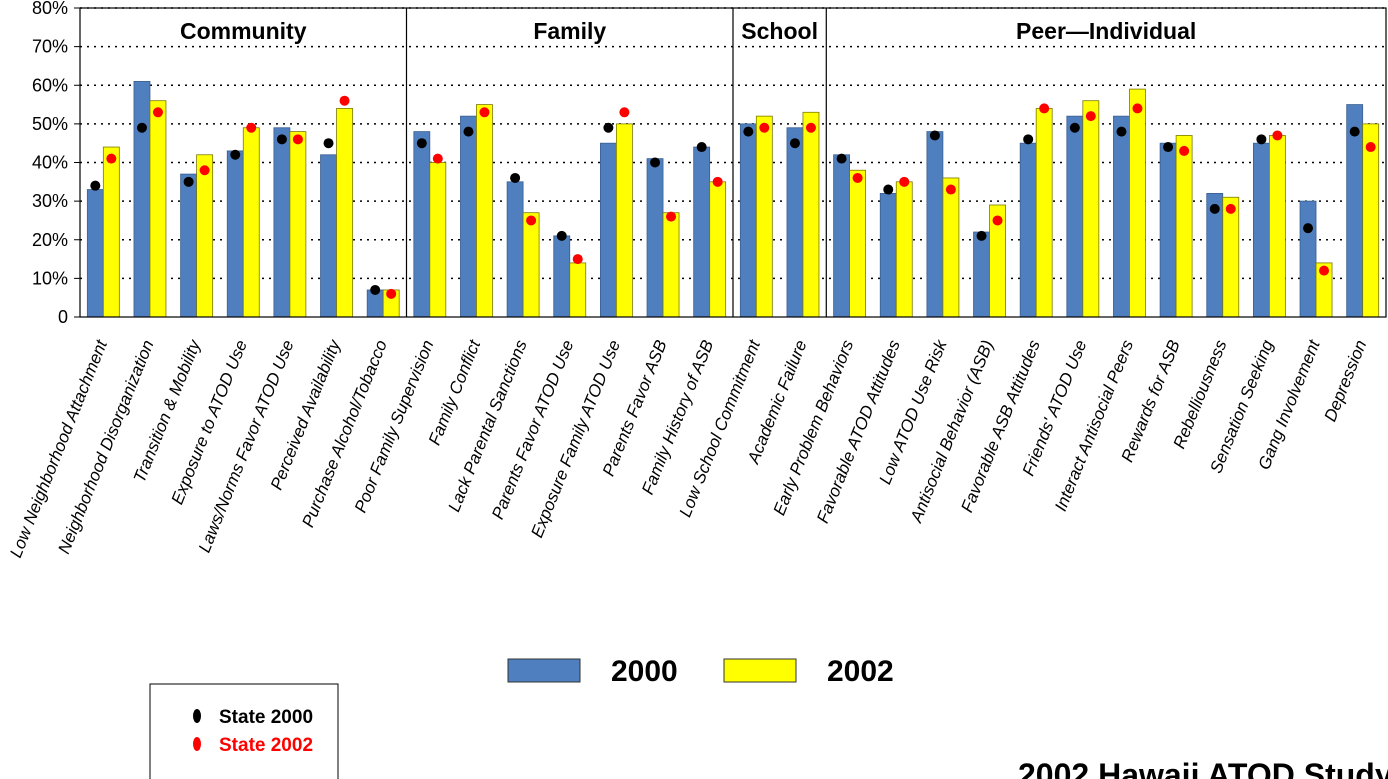  What do you see at coordinates (243, 31) in the screenshot?
I see `group-label: Community` at bounding box center [243, 31].